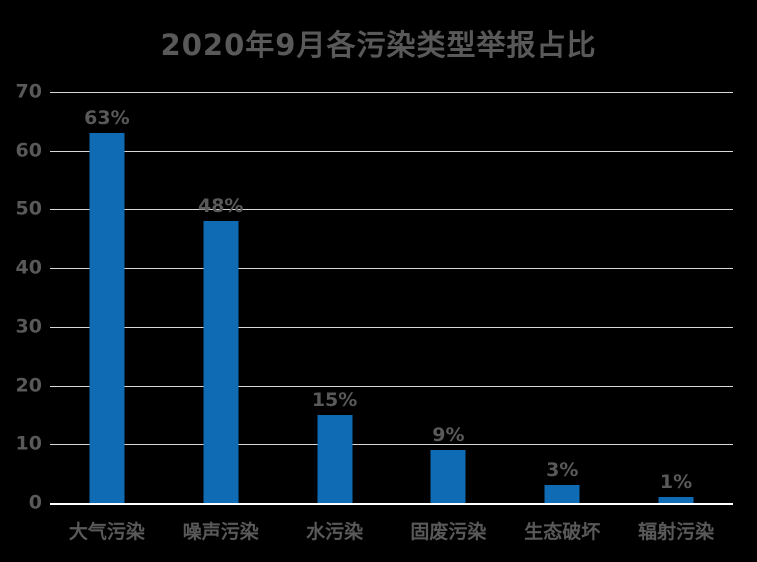 The image size is (757, 562). What do you see at coordinates (220, 206) in the screenshot?
I see `bar-value-label: 48%` at bounding box center [220, 206].